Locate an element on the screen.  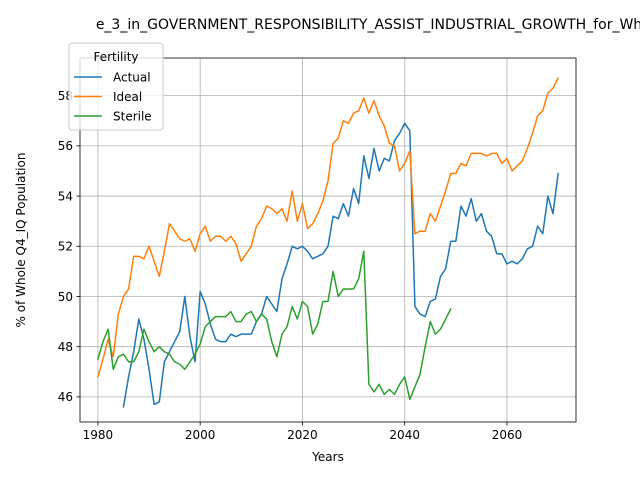
y-tick-label: 50 is located at coordinates (65, 297).